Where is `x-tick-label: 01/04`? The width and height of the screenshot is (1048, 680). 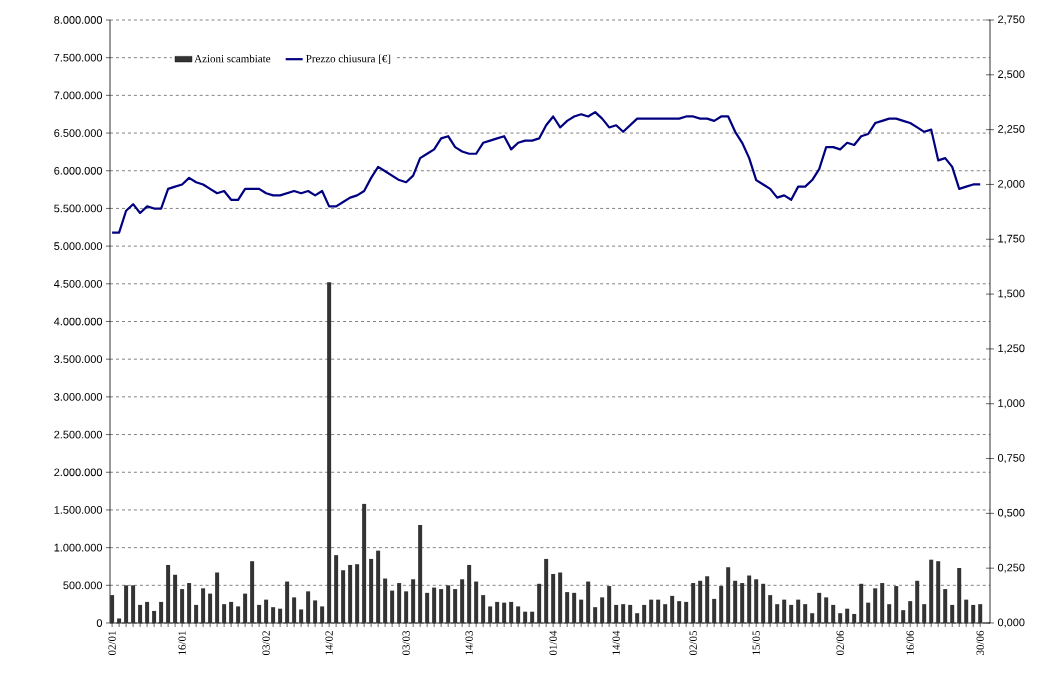 x-tick-label: 01/04 is located at coordinates (553, 643).